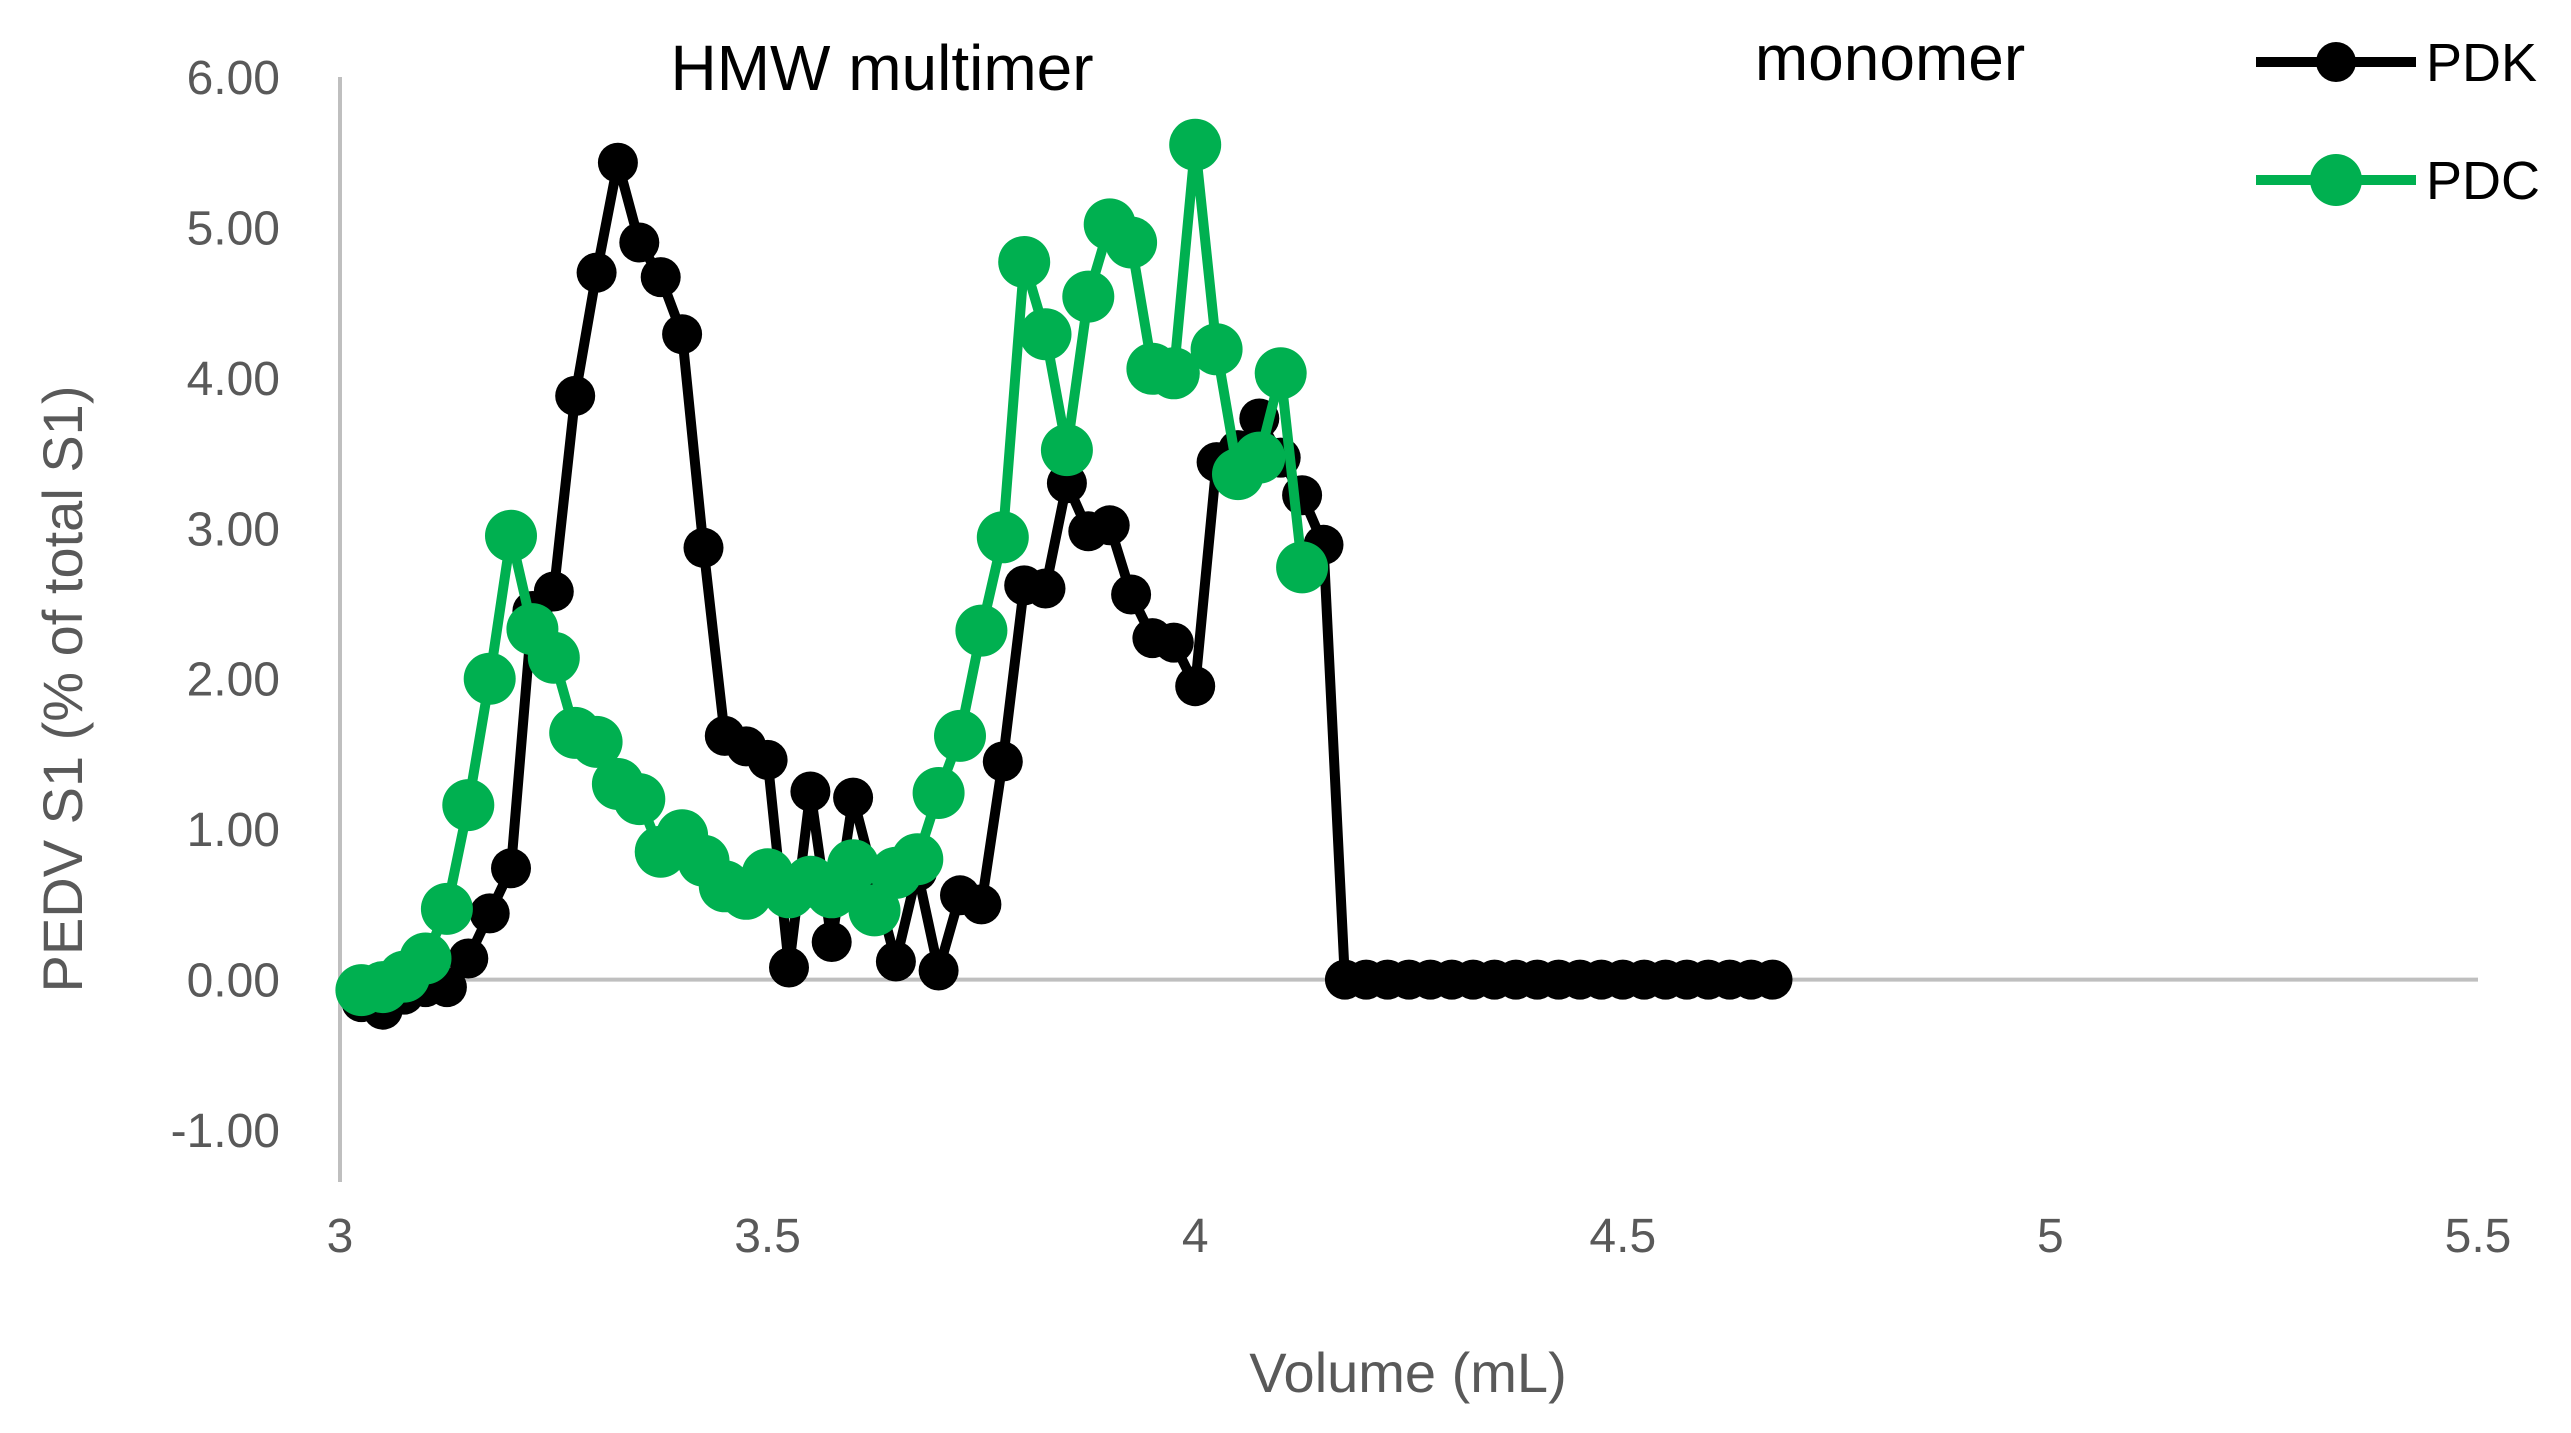 The image size is (2571, 1433). Describe the element at coordinates (2336, 62) in the screenshot. I see `legend-pdk-marker` at that location.